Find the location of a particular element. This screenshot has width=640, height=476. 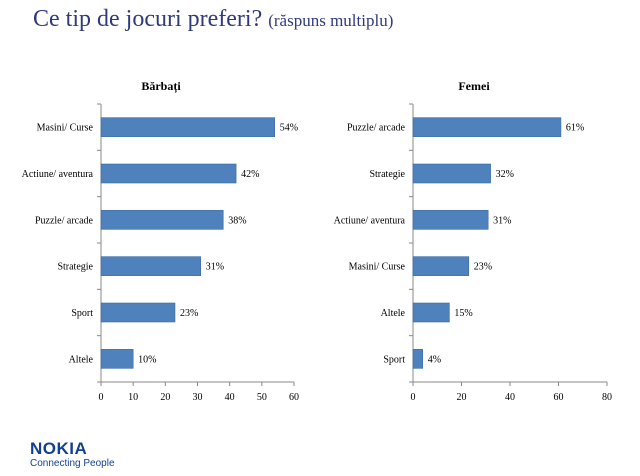

chart-title: Bărbați is located at coordinates (161, 86).